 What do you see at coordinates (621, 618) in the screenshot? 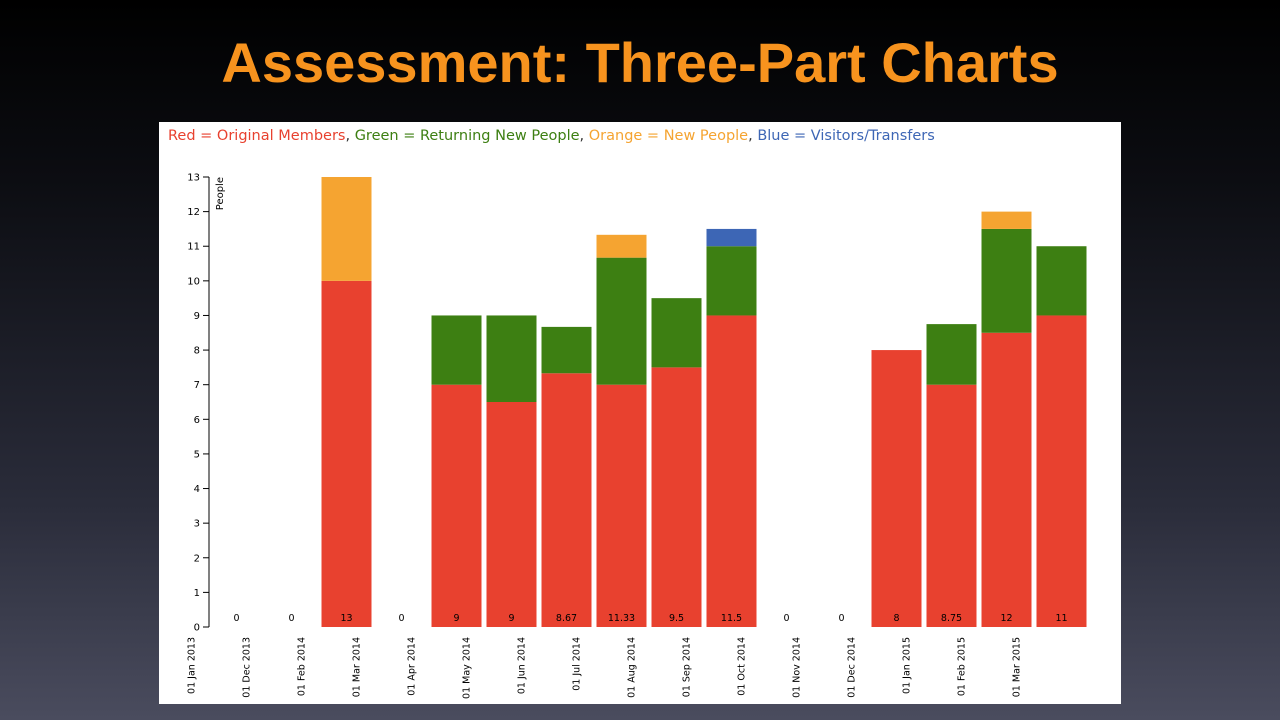
I see `bar-total-label: 11.33` at bounding box center [621, 618].